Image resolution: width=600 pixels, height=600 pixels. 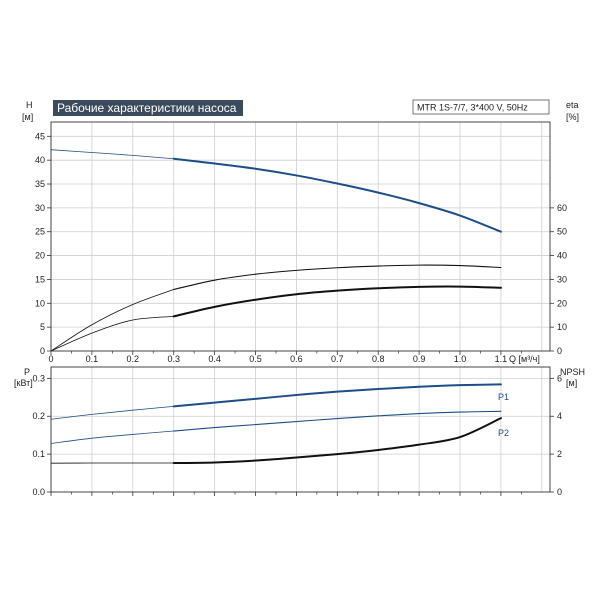 What do you see at coordinates (337, 359) in the screenshot?
I see `x-tick-label: 0.7` at bounding box center [337, 359].